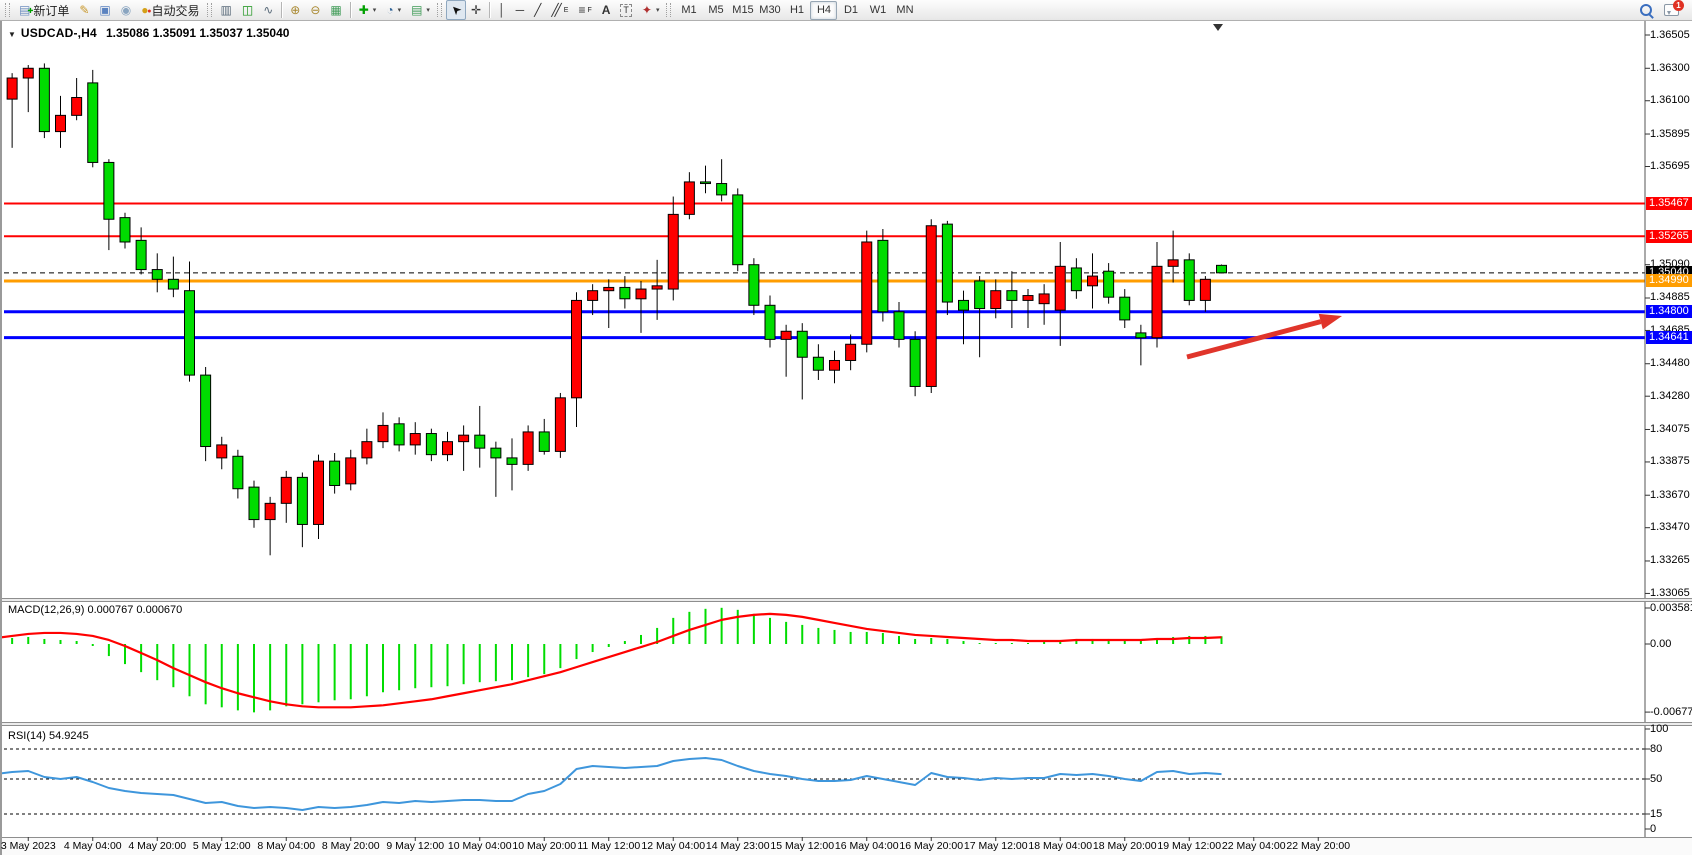  What do you see at coordinates (743, 9) in the screenshot?
I see `timeframe-button-m15: M15` at bounding box center [743, 9].